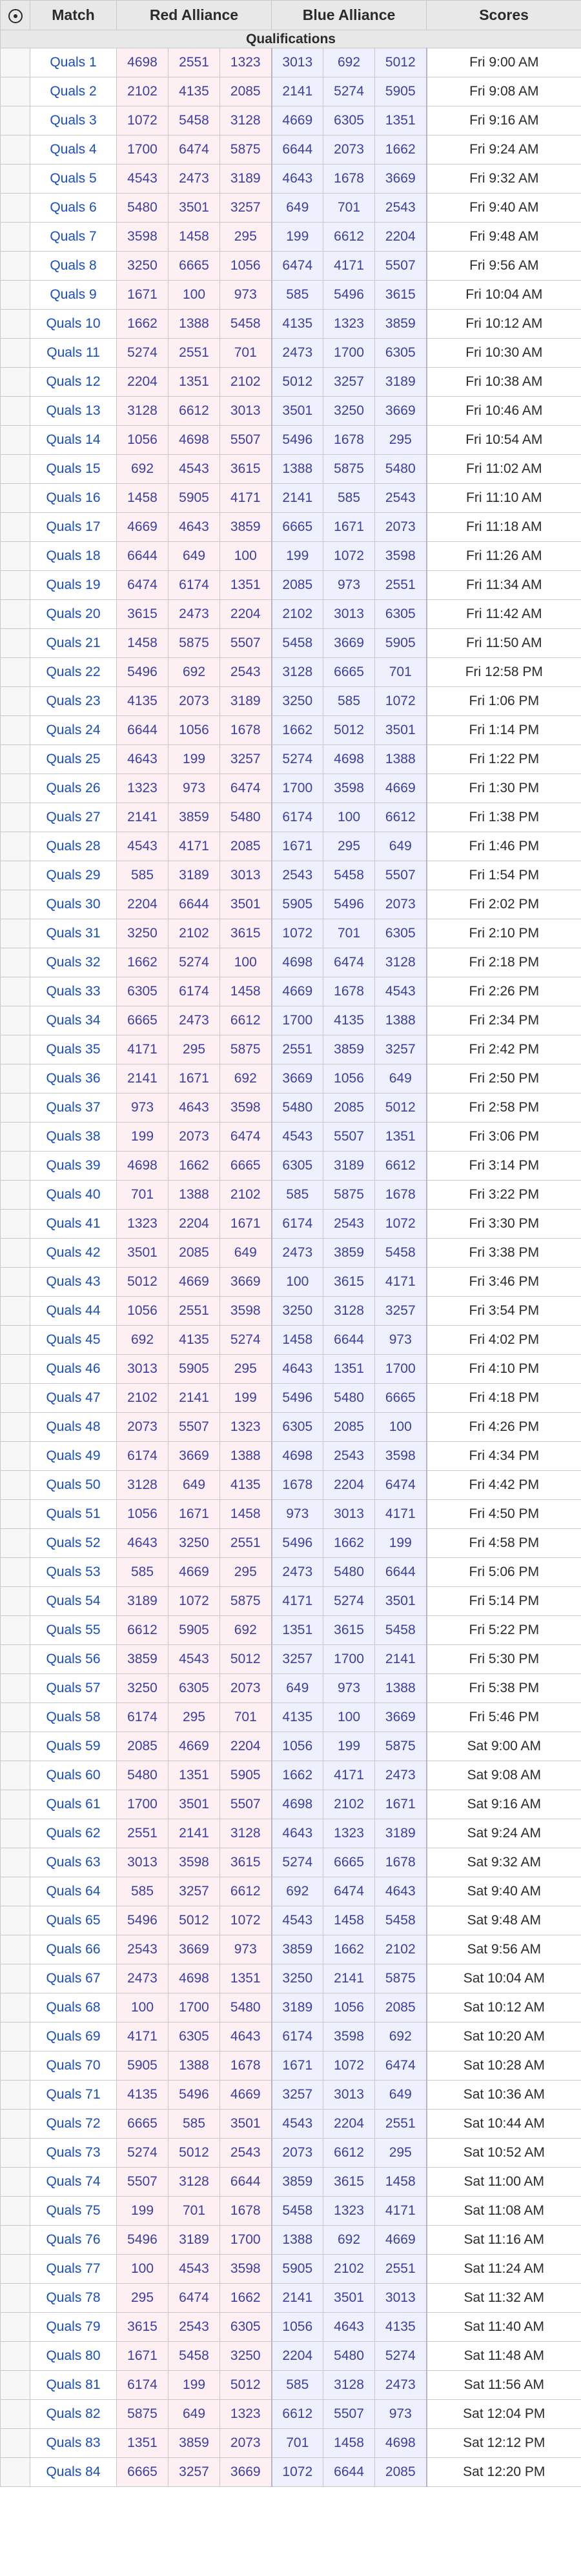 The height and width of the screenshot is (2576, 581). Describe the element at coordinates (245, 904) in the screenshot. I see `red-team-cell: 3501` at that location.